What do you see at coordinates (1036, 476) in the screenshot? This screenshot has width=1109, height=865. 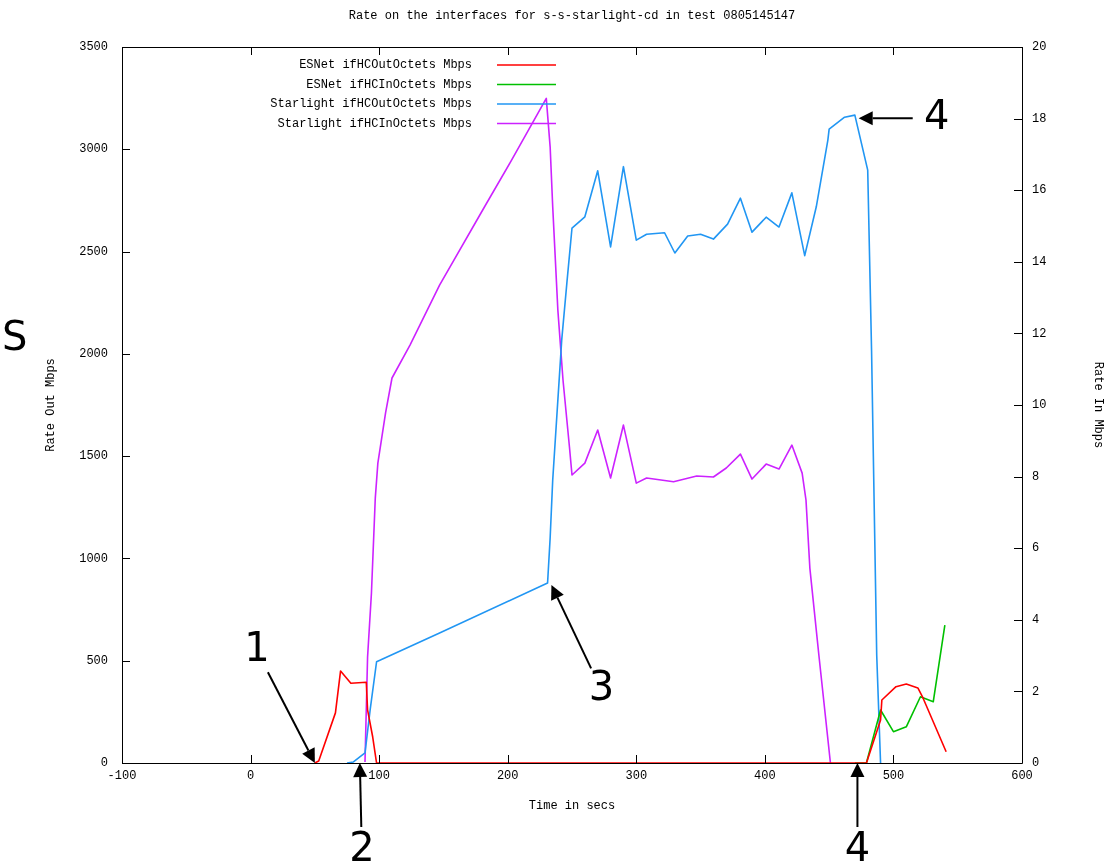 I see `y2-tick-label: 8` at bounding box center [1036, 476].